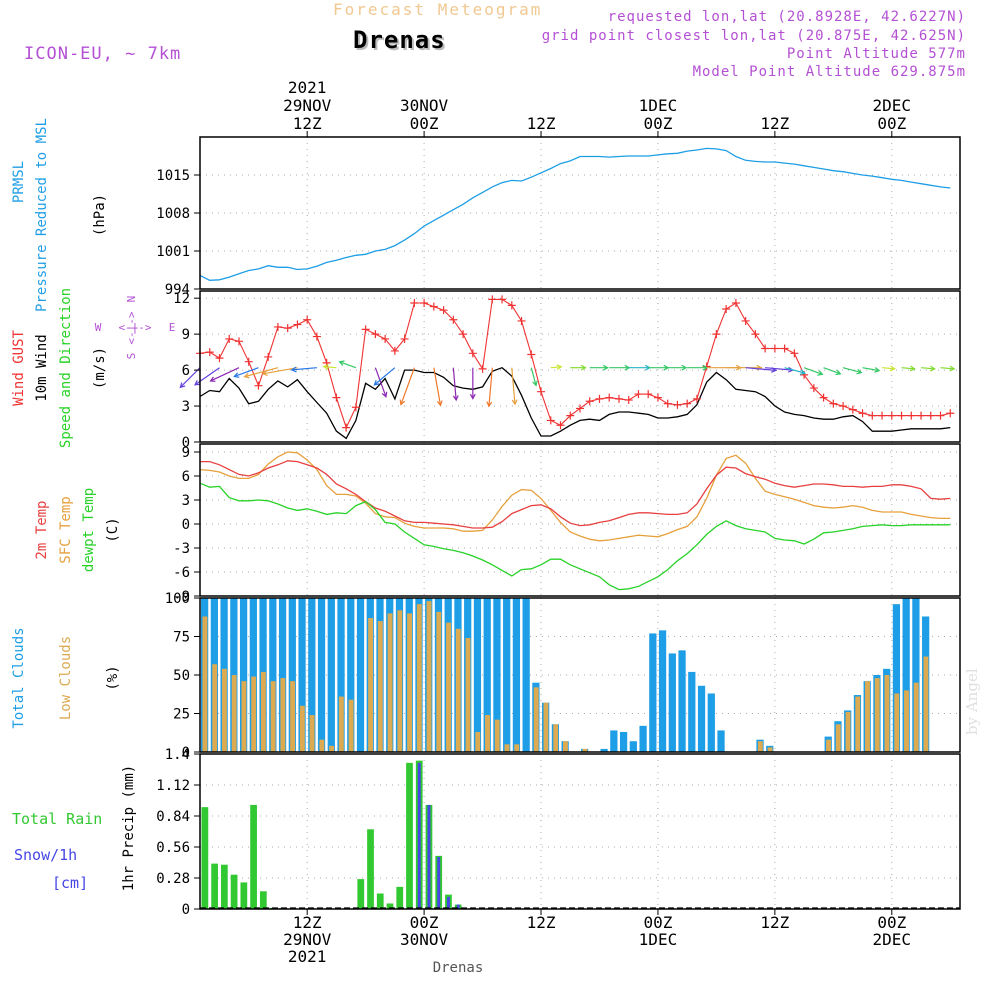 The image size is (1000, 1000). What do you see at coordinates (131, 299) in the screenshot?
I see `compass-north: N` at bounding box center [131, 299].